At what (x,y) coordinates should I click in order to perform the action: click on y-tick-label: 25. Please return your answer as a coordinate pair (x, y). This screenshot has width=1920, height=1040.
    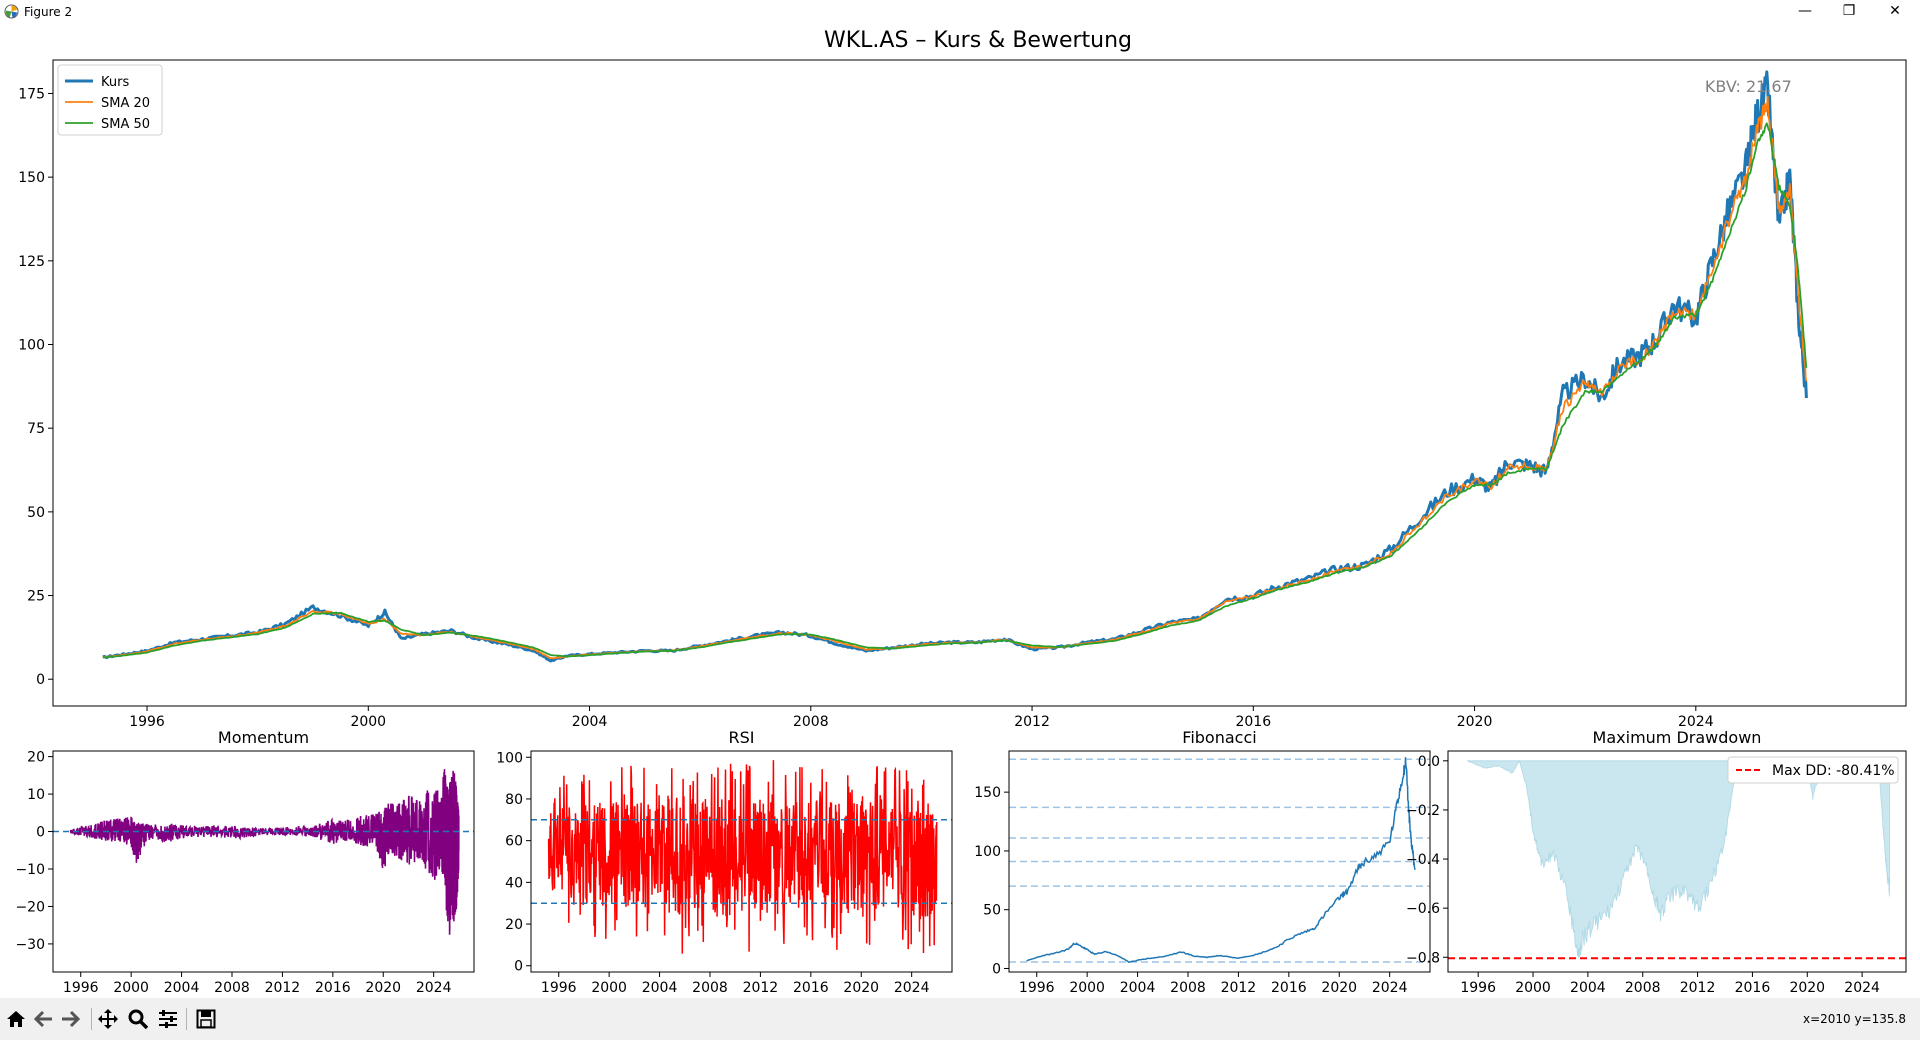
    Looking at the image, I should click on (36, 597).